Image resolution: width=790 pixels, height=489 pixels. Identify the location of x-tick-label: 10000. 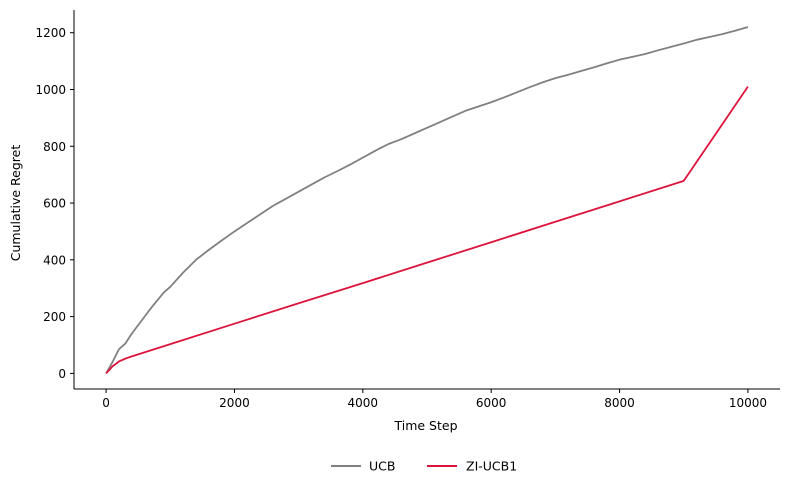
(748, 403).